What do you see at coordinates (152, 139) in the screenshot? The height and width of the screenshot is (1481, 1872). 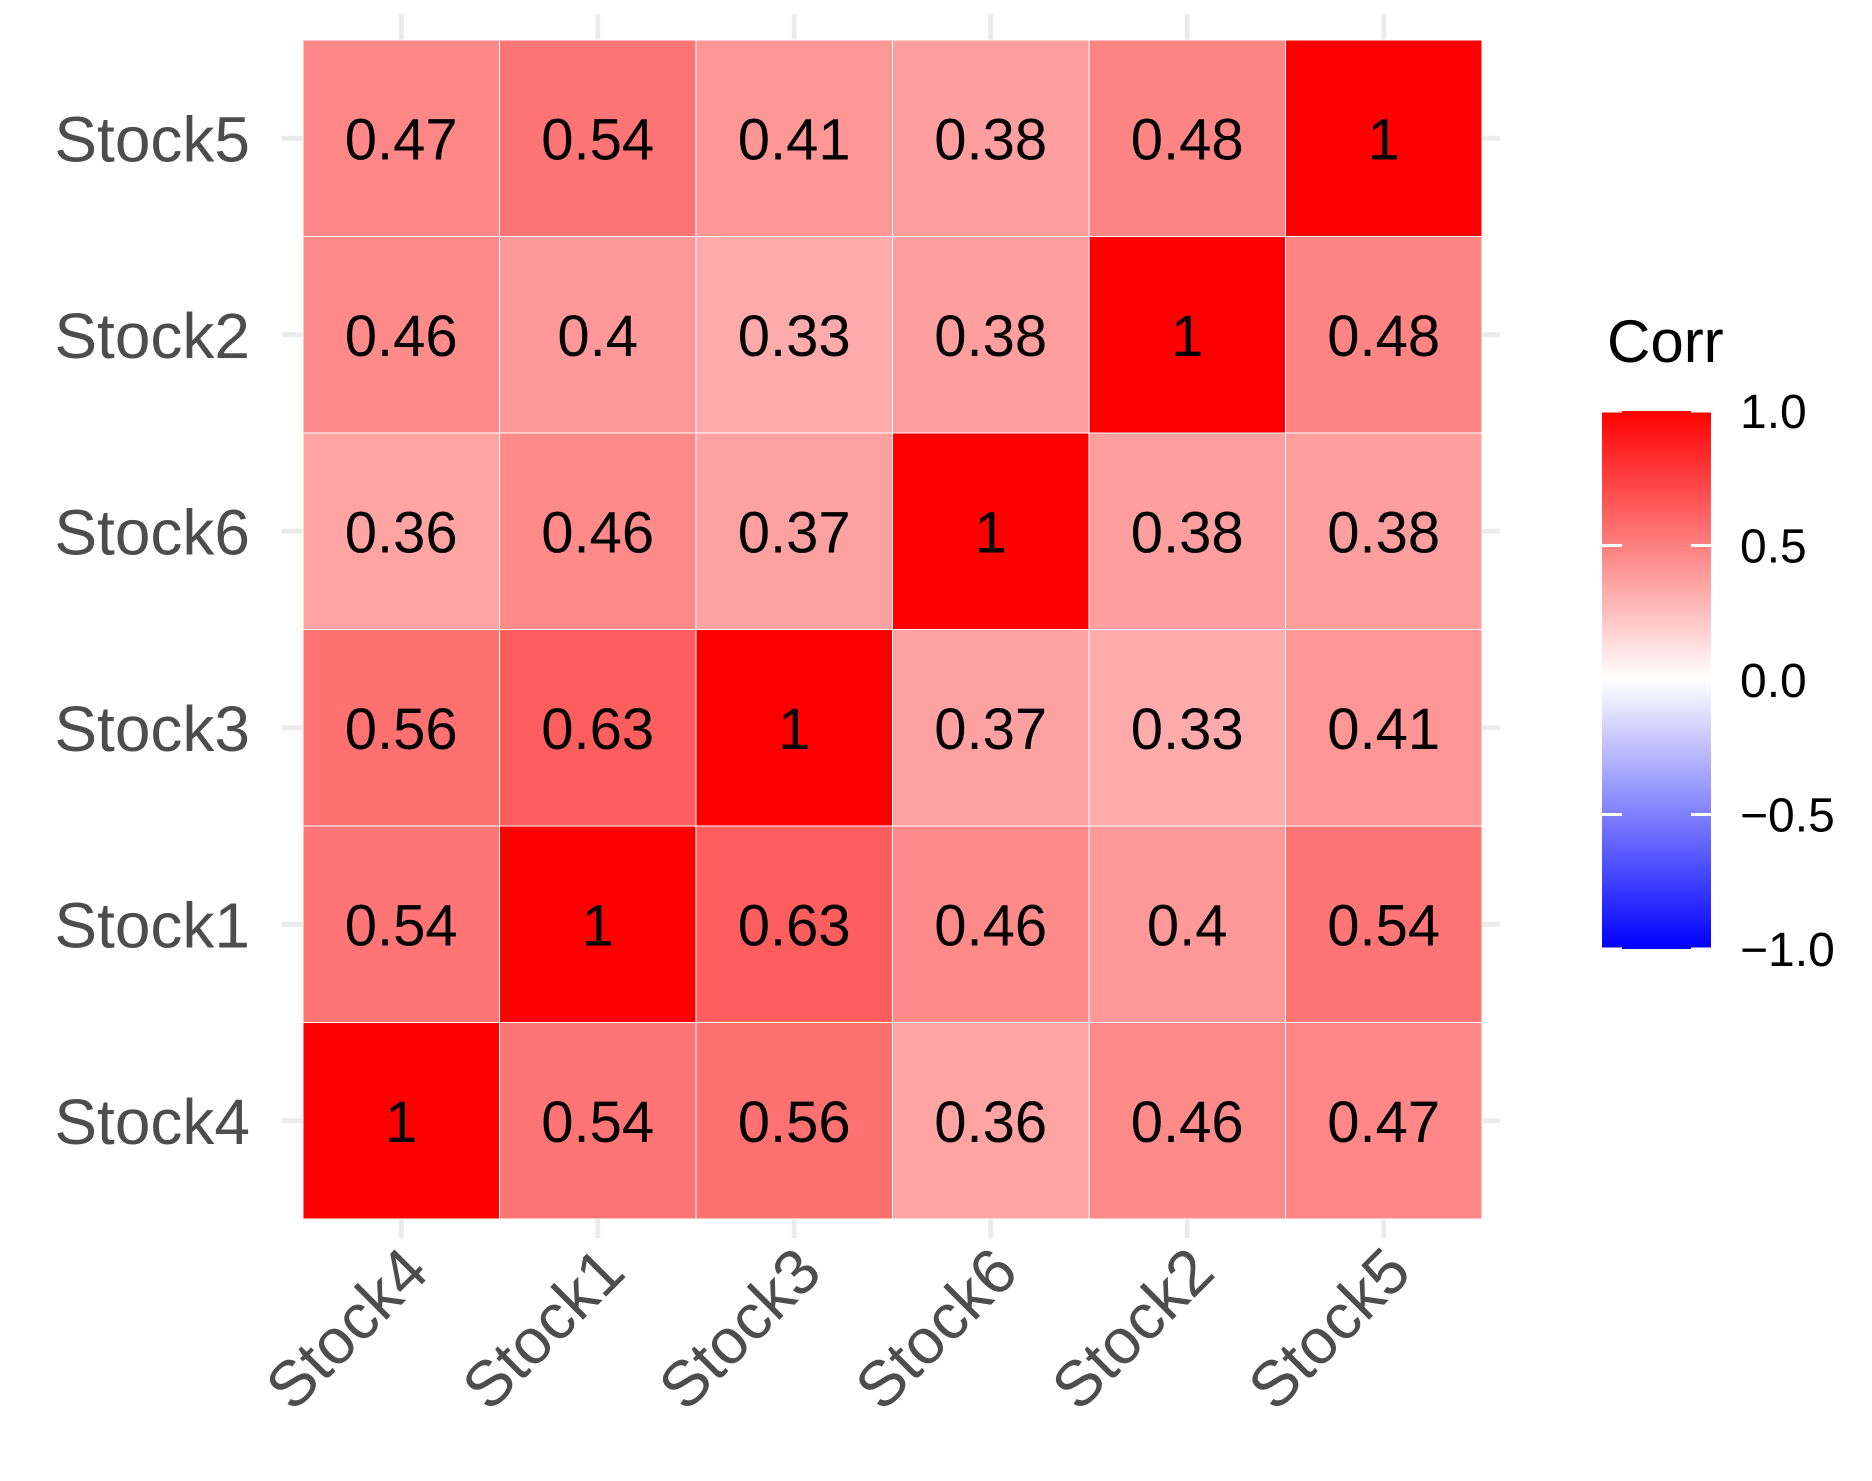 I see `y-tick-label: Stock5` at bounding box center [152, 139].